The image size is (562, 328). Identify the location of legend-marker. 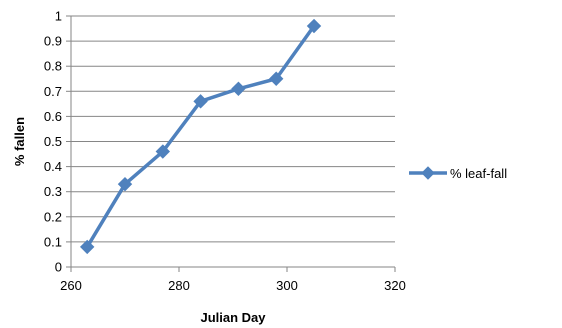
(428, 173).